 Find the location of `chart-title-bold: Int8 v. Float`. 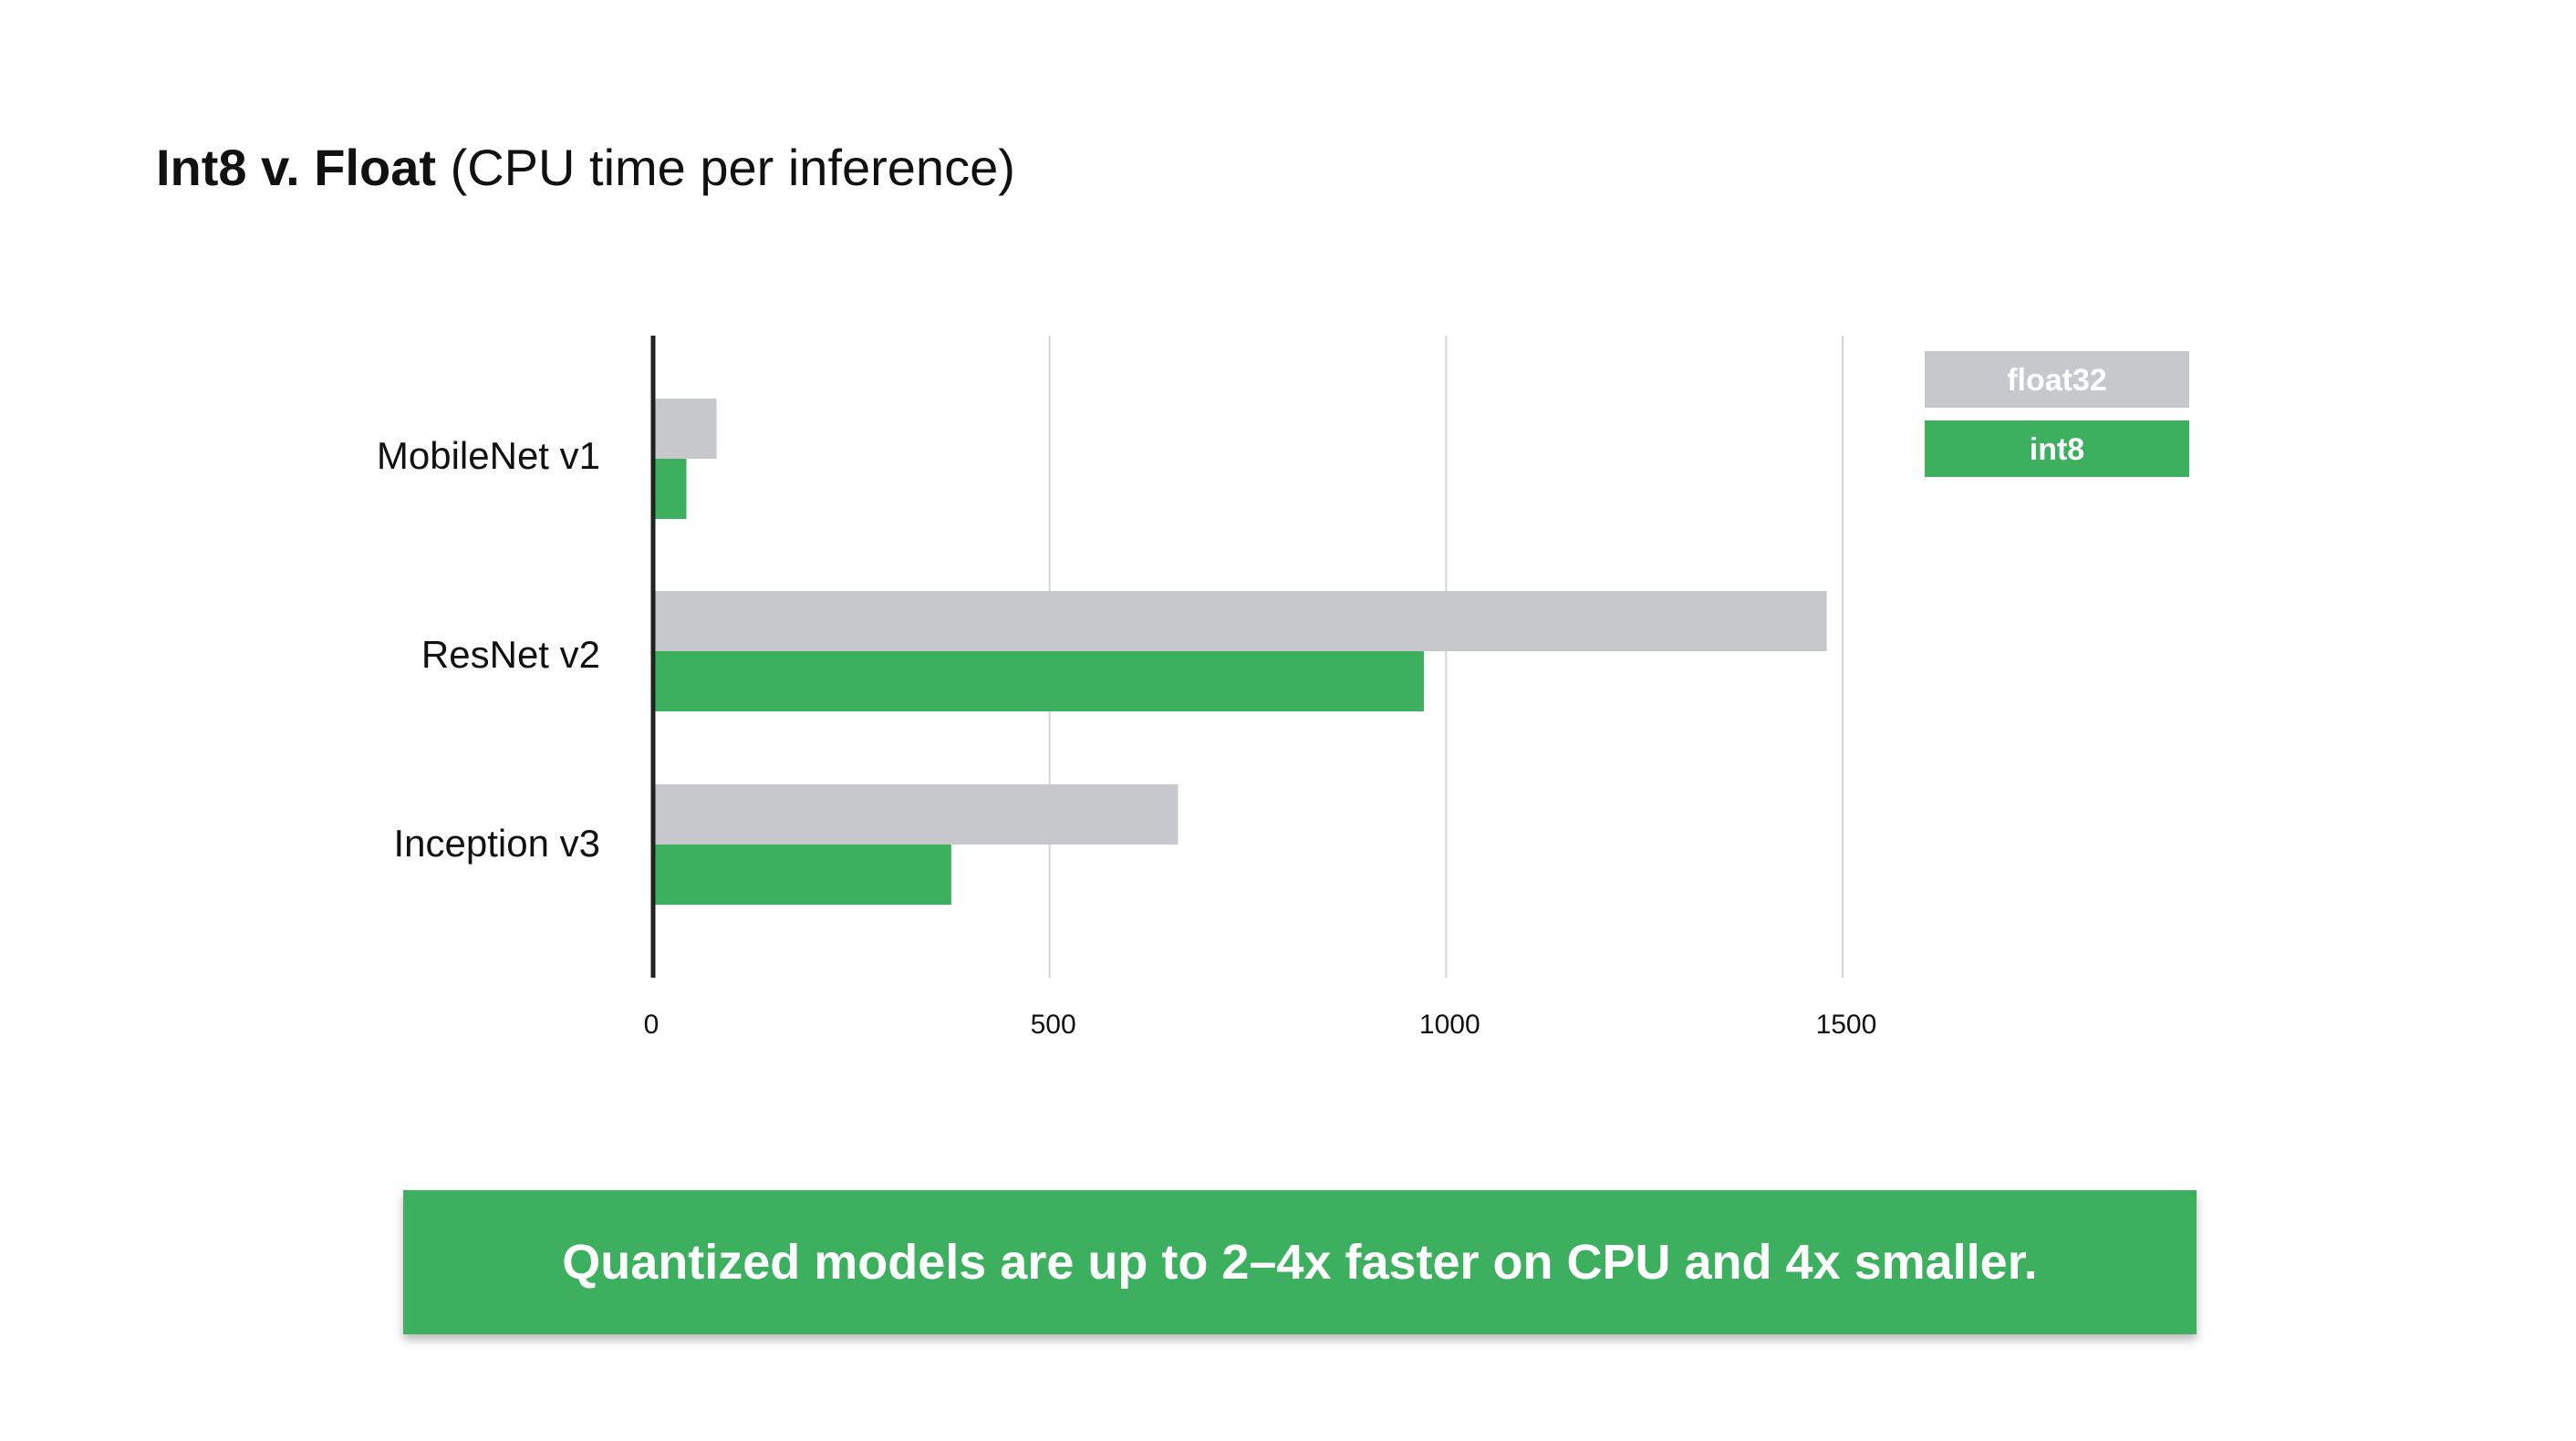

chart-title-bold: Int8 v. Float is located at coordinates (296, 167).